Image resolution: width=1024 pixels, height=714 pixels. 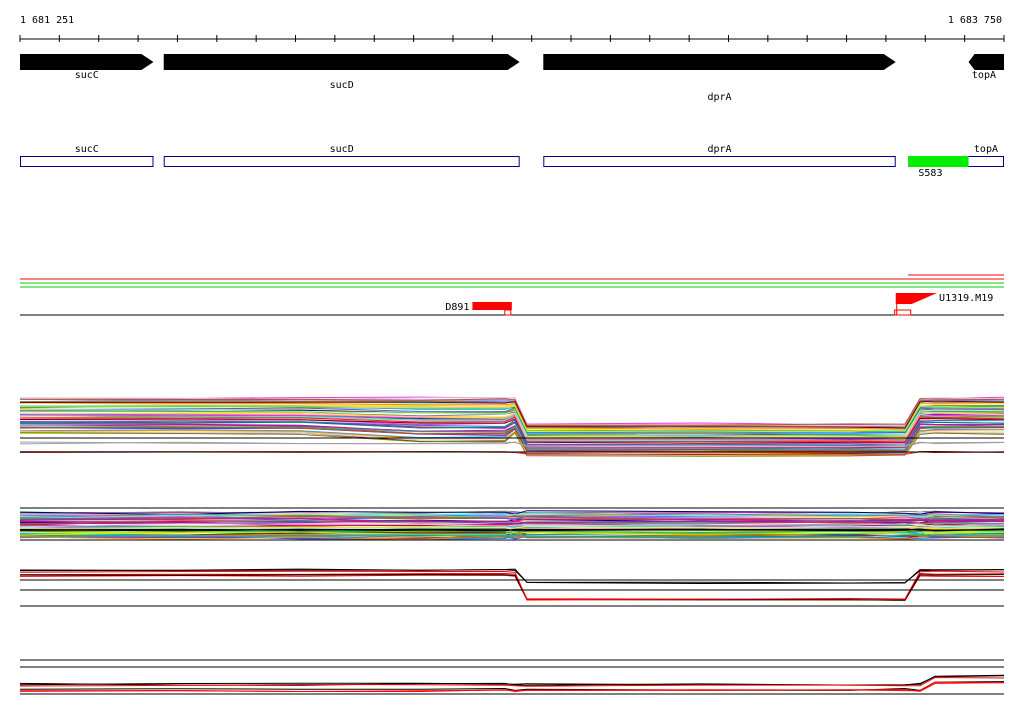 What do you see at coordinates (87, 75) in the screenshot?
I see `gene-label-sucC: sucC` at bounding box center [87, 75].